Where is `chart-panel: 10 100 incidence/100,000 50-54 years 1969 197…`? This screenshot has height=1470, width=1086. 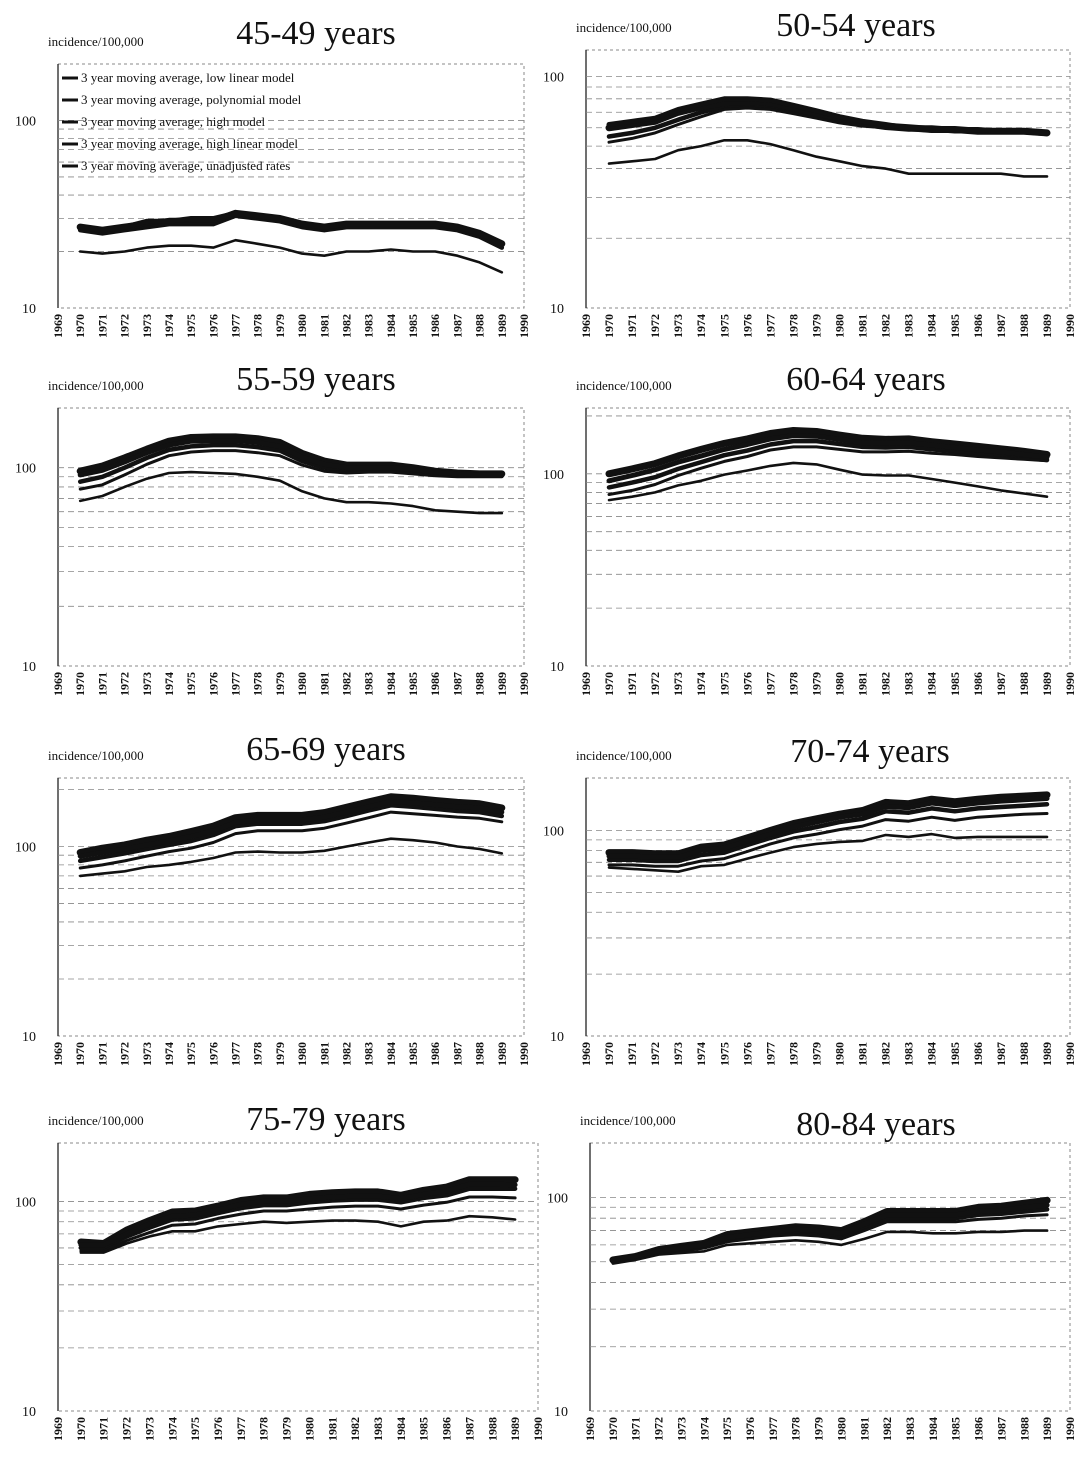
chart-panel: 10 100 incidence/100,000 50-54 years 1969 197… is located at coordinates (810, 172).